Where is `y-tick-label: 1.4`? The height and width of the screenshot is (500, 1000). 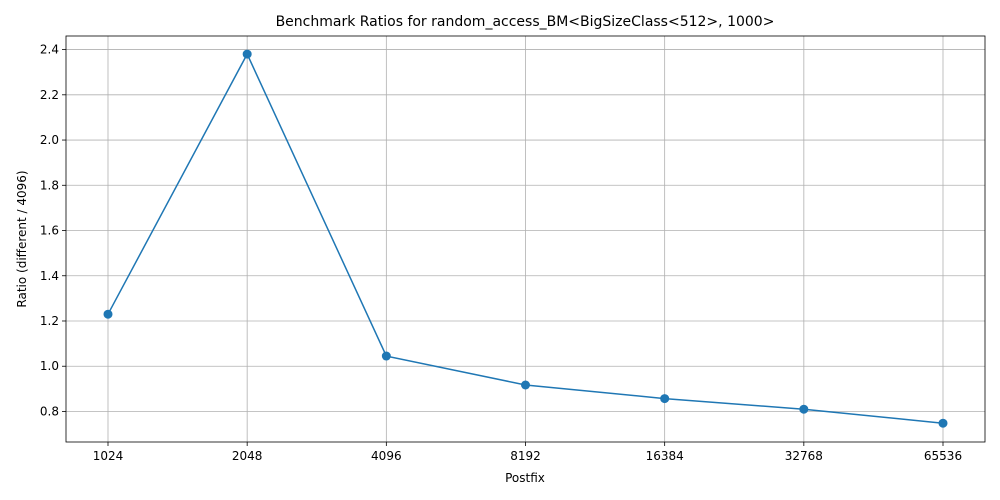 y-tick-label: 1.4 is located at coordinates (49, 276).